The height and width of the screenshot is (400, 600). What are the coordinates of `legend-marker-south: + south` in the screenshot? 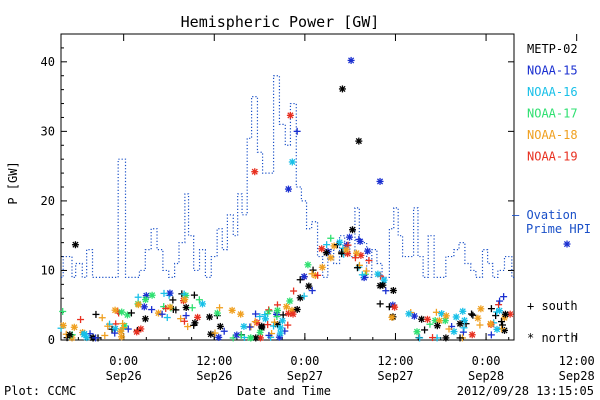 It's located at (552, 306).